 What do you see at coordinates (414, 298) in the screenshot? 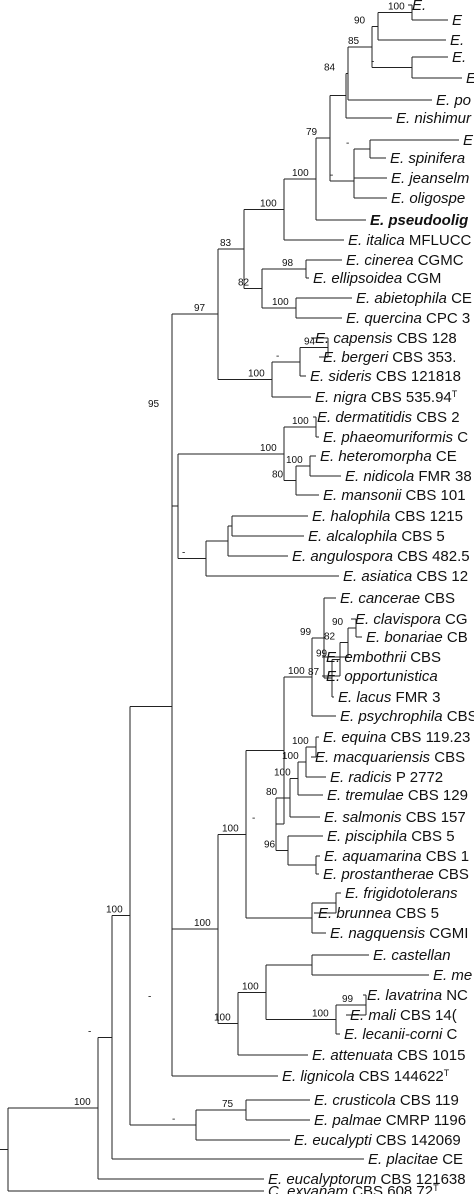
I see `taxon-label: E. abietophila CE` at bounding box center [414, 298].